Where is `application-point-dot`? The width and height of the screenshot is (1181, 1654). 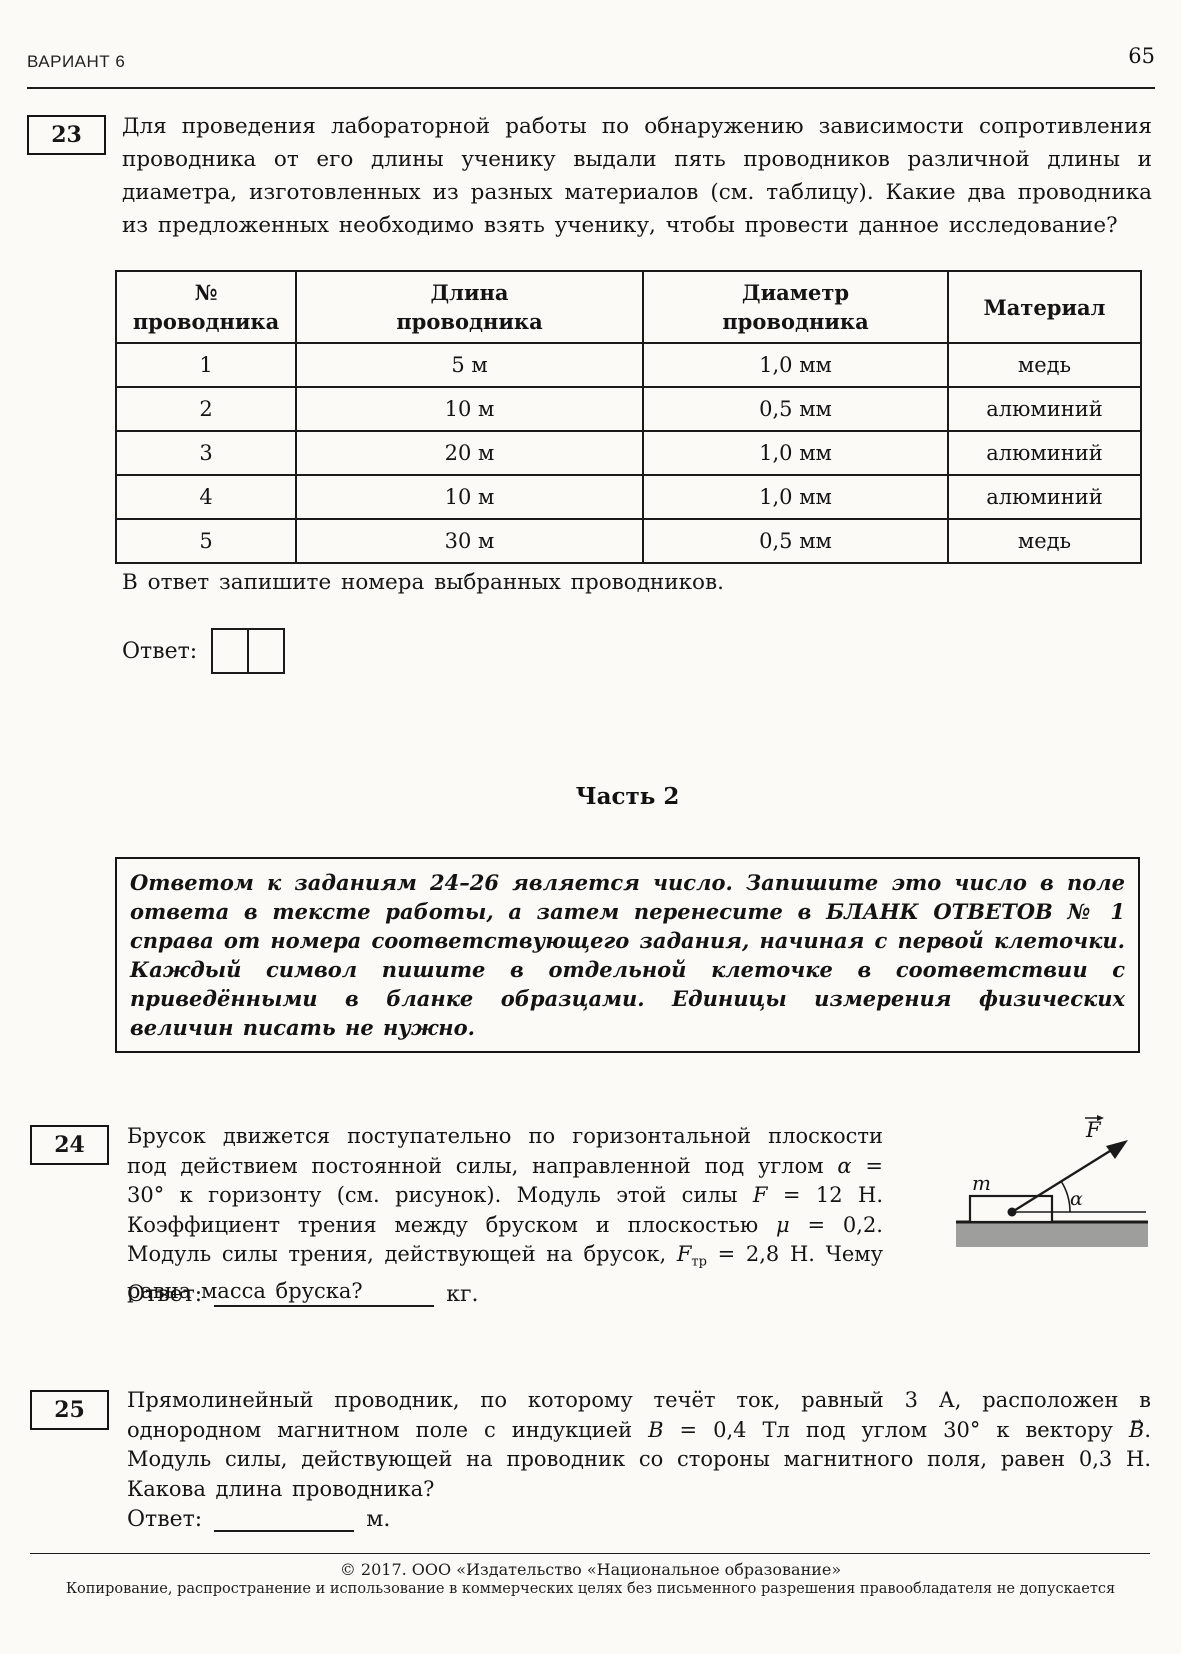 application-point-dot is located at coordinates (1012, 1212).